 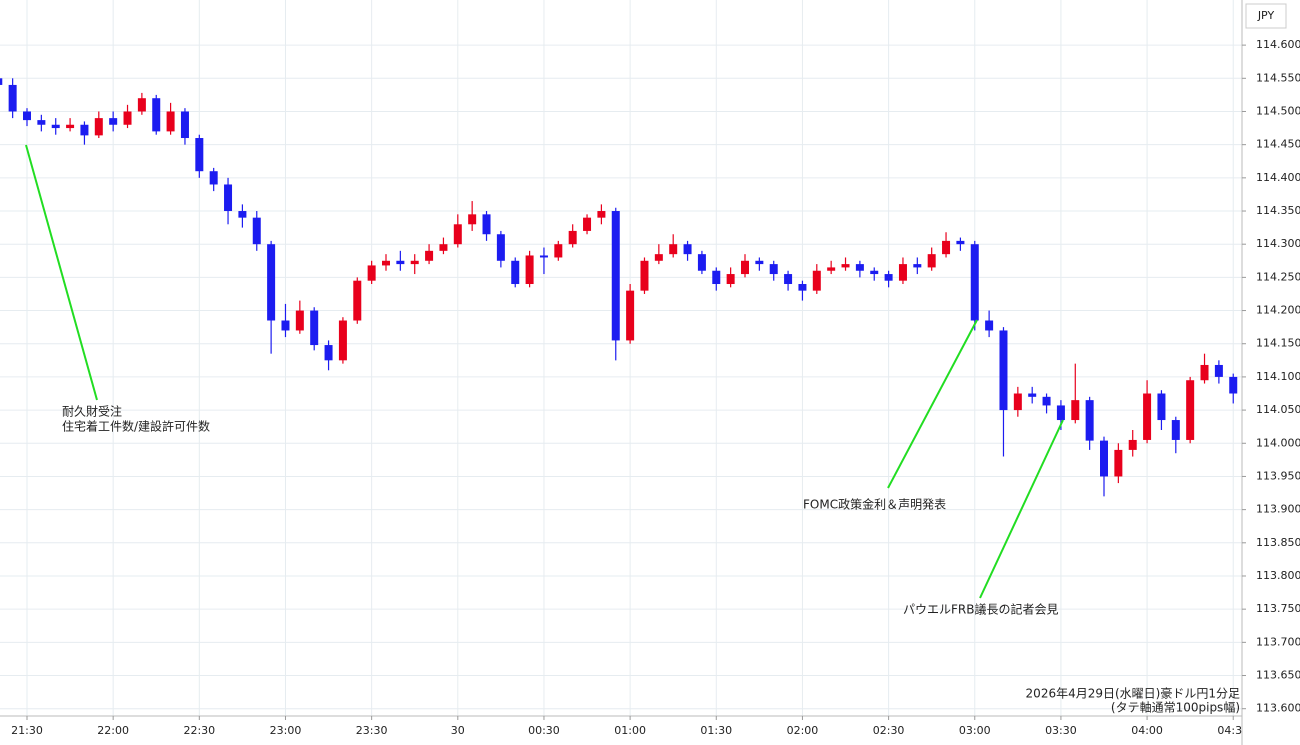 I want to click on x-tick-label: 01:00, so click(x=630, y=730).